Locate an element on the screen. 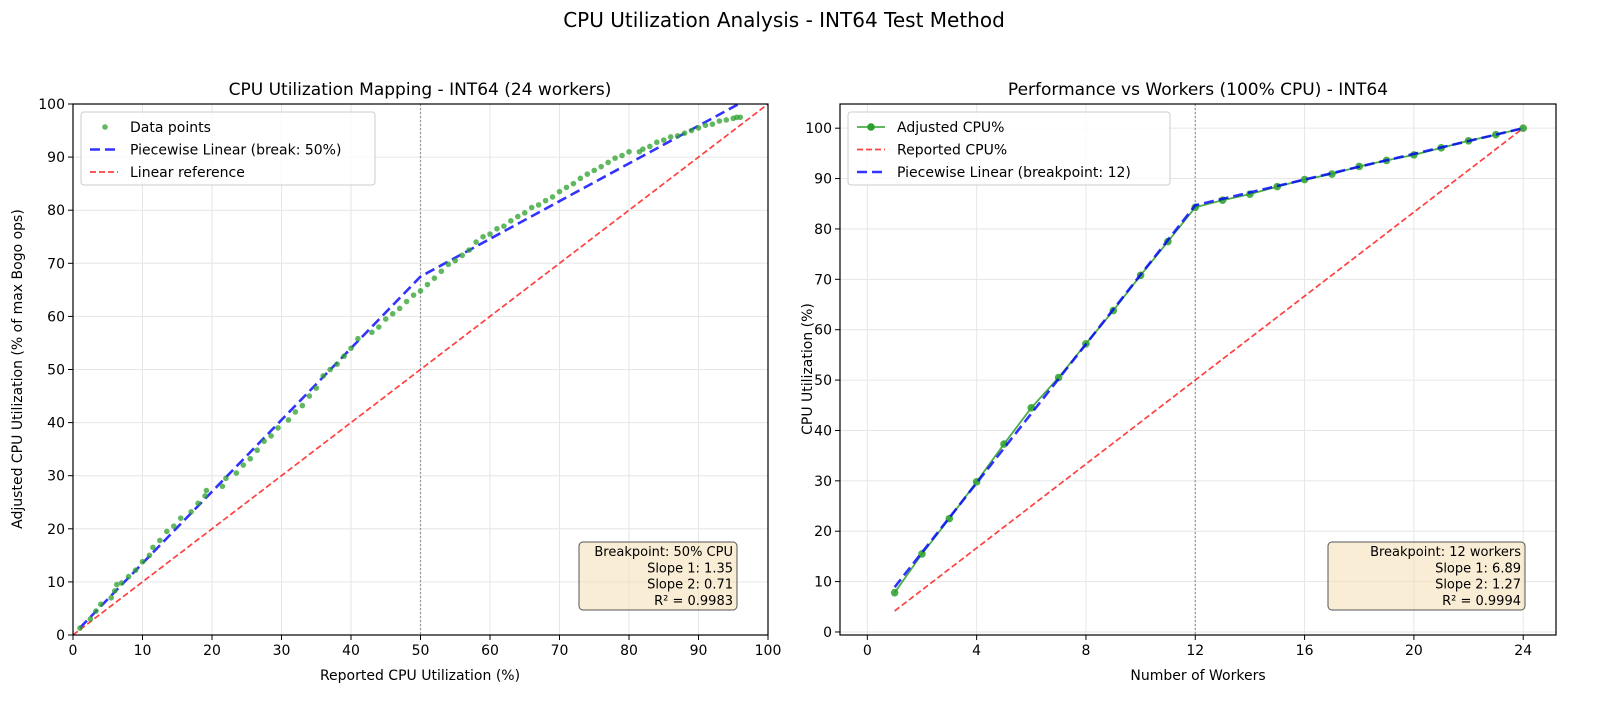 The height and width of the screenshot is (712, 1600). right-x-tick-label: 20 is located at coordinates (1414, 651).